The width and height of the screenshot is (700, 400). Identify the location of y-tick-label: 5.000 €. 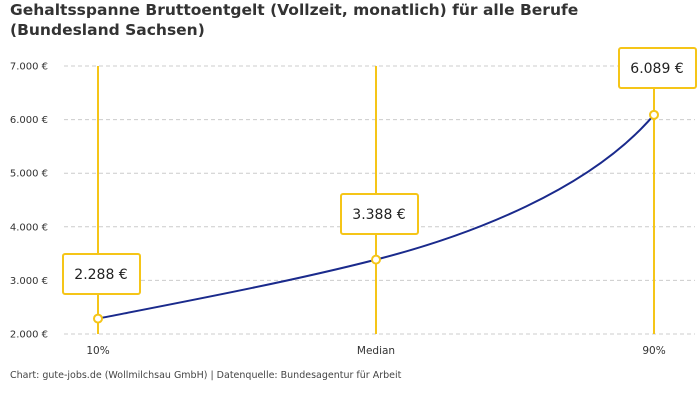
(29, 174).